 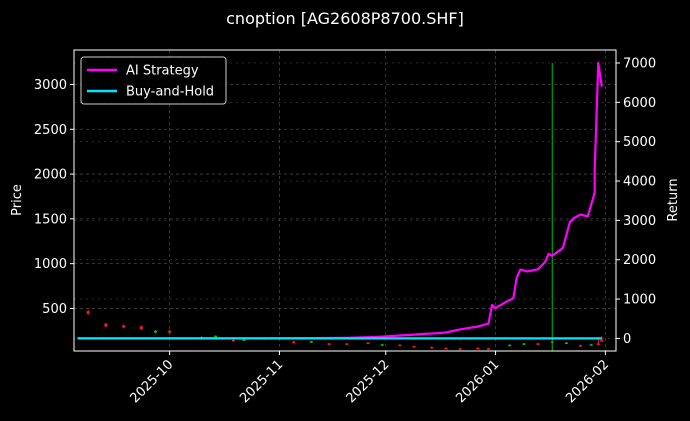 What do you see at coordinates (50, 175) in the screenshot?
I see `y-tick-label-left: 2000` at bounding box center [50, 175].